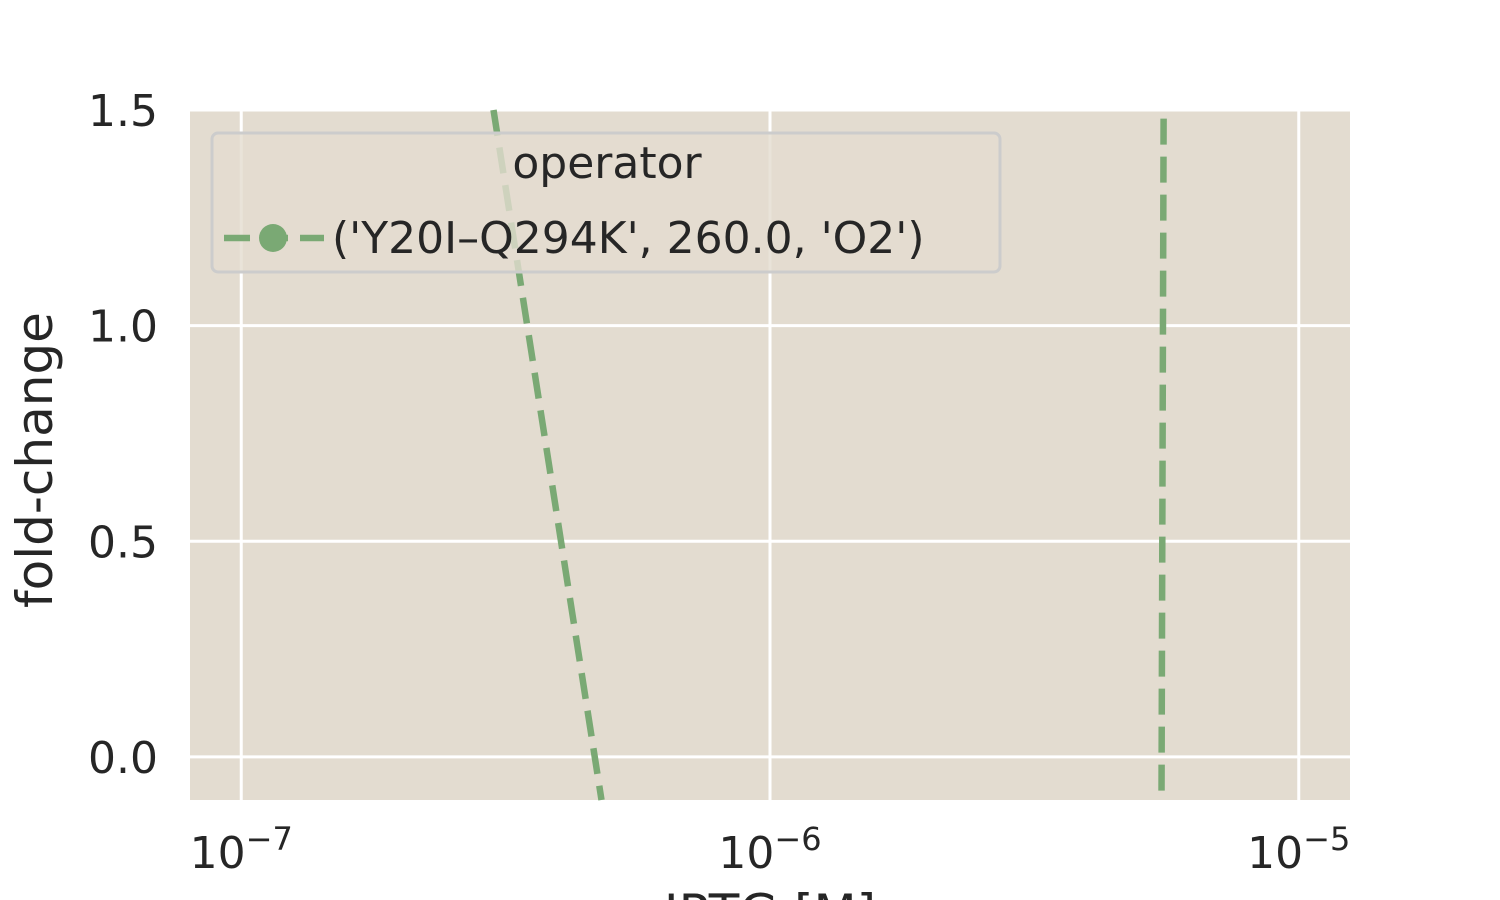  I want to click on legend-frame, so click(606, 202).